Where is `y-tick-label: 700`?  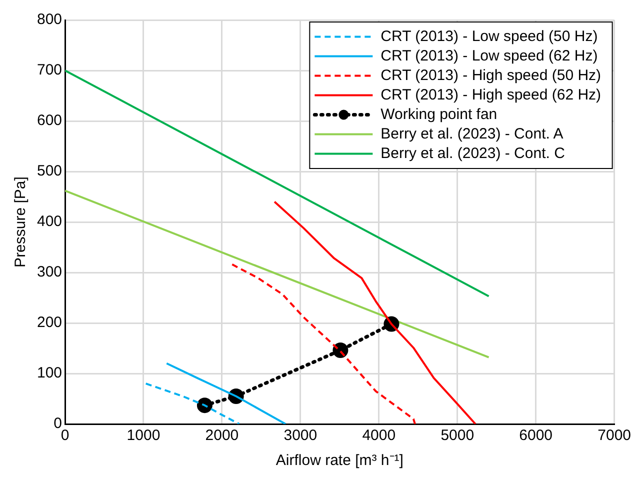
y-tick-label: 700 is located at coordinates (49, 70).